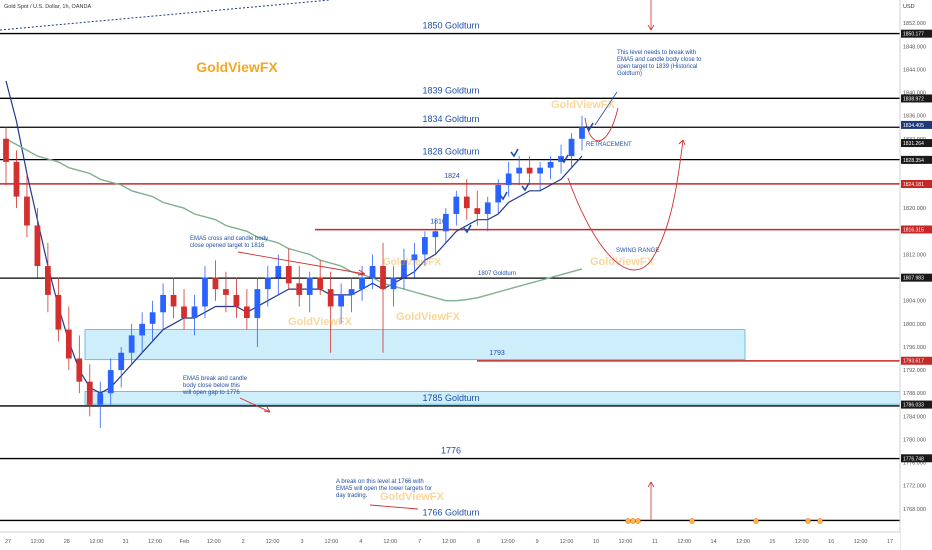 The height and width of the screenshot is (550, 932). What do you see at coordinates (913, 126) in the screenshot?
I see `price-badge-label: 1834.405` at bounding box center [913, 126].